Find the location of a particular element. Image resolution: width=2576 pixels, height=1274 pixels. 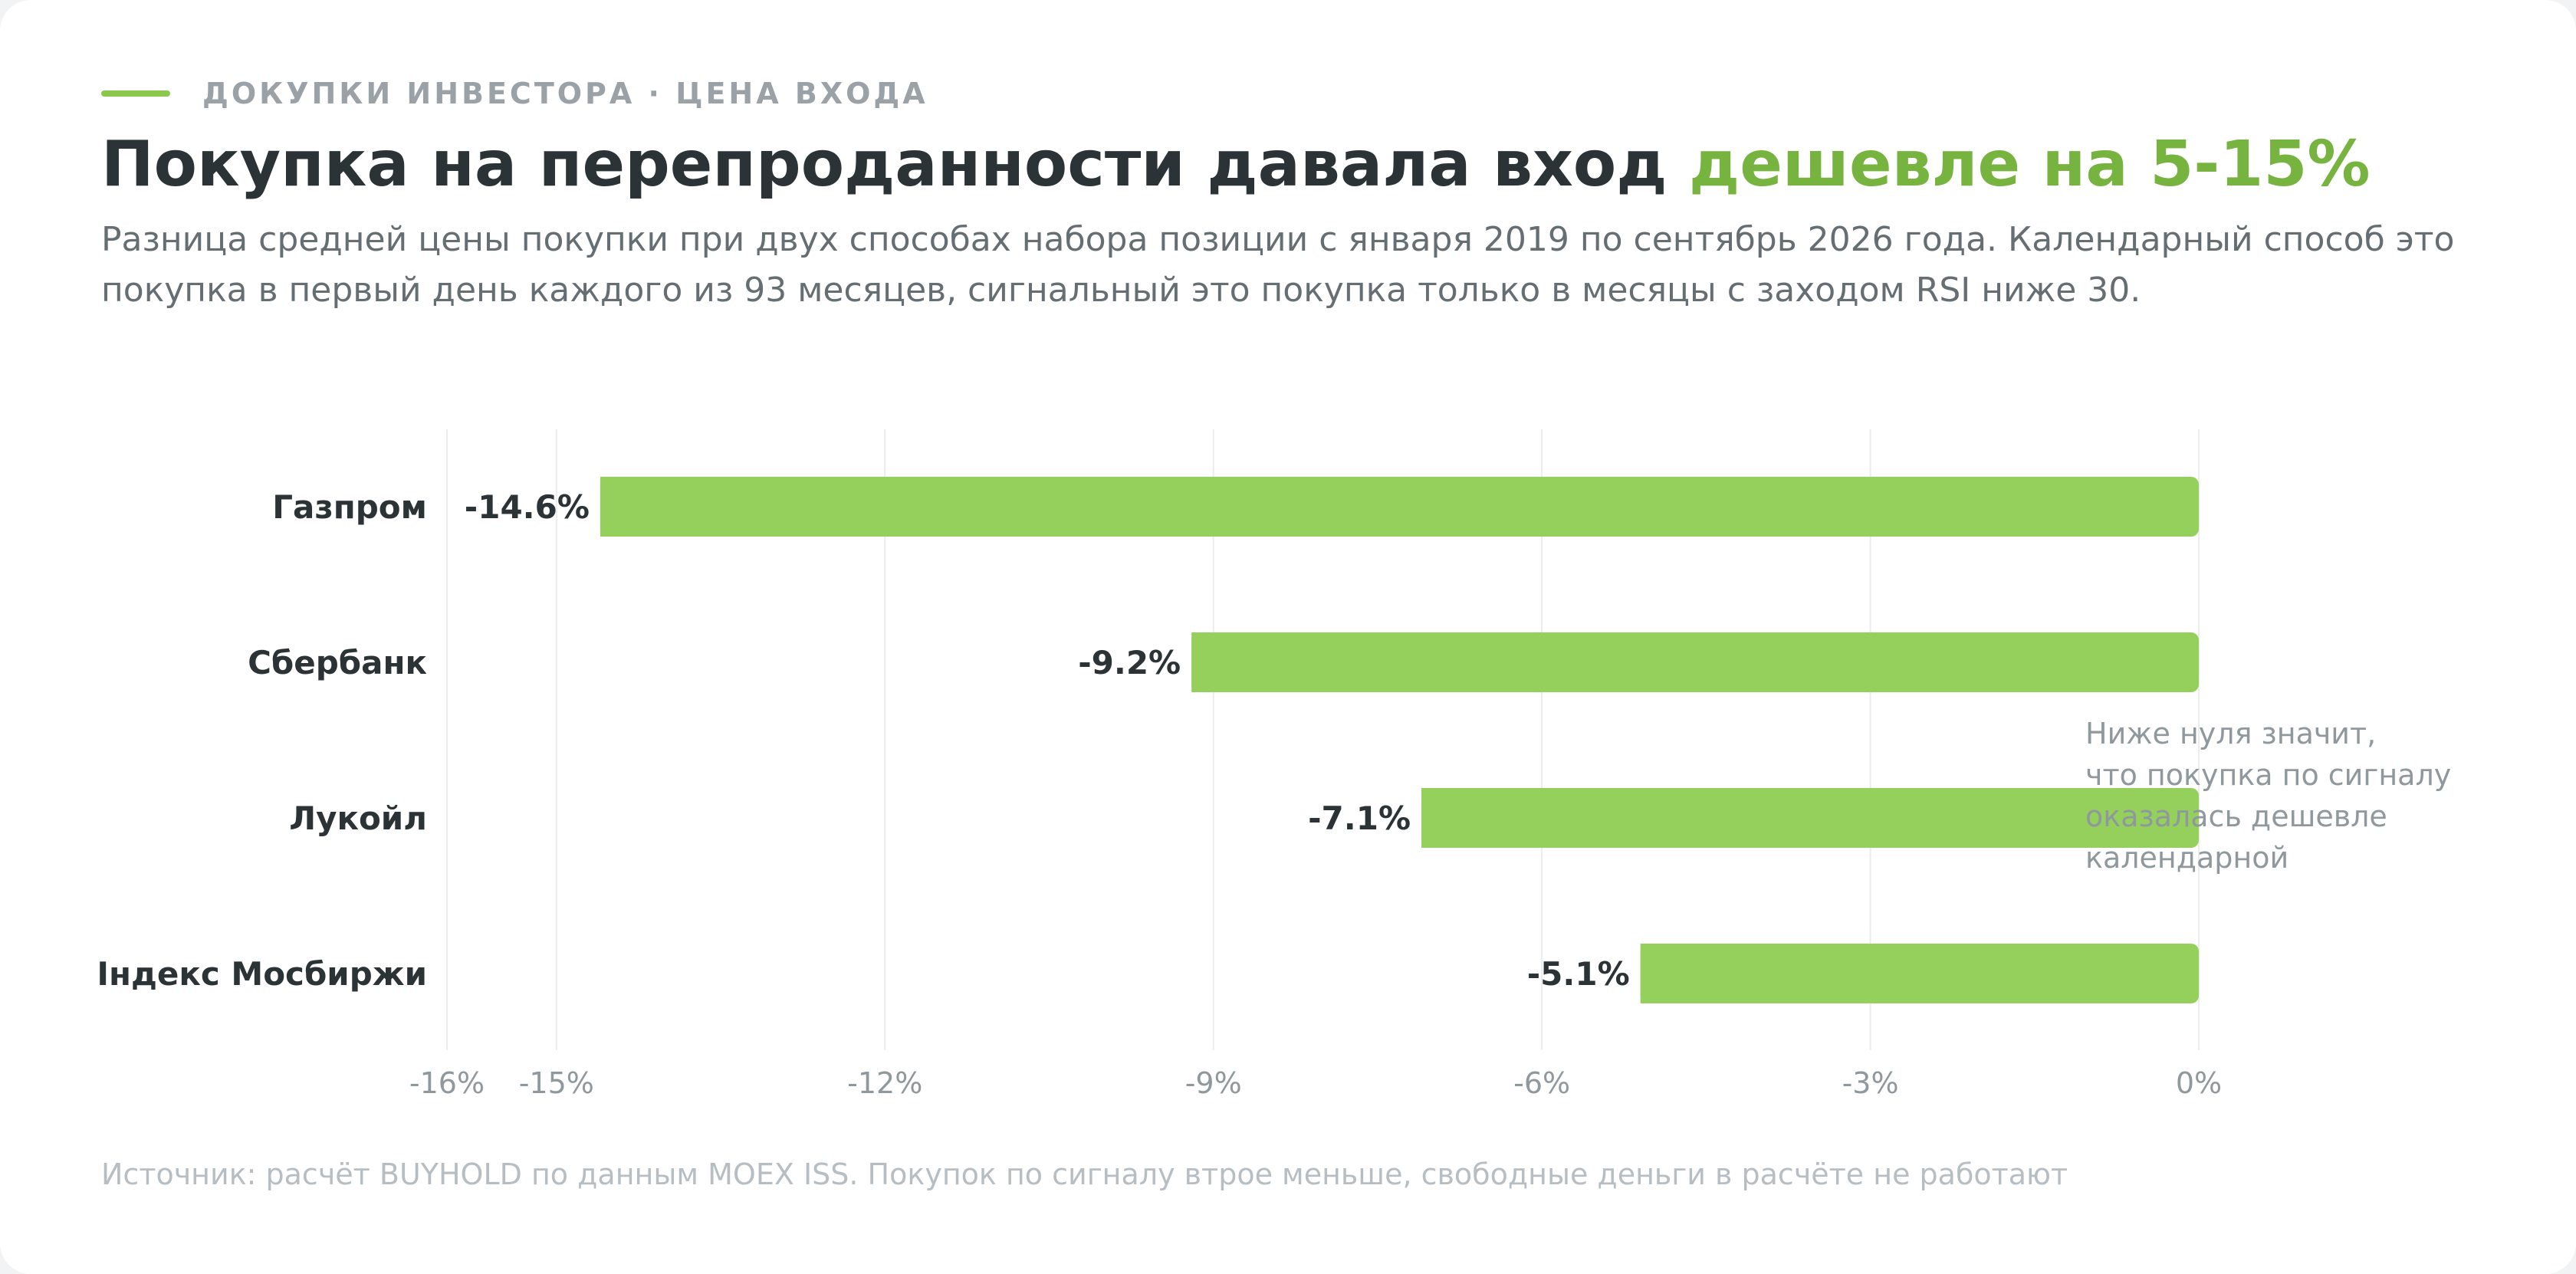

title-accent: дешевле на 5-15% is located at coordinates (2030, 164).